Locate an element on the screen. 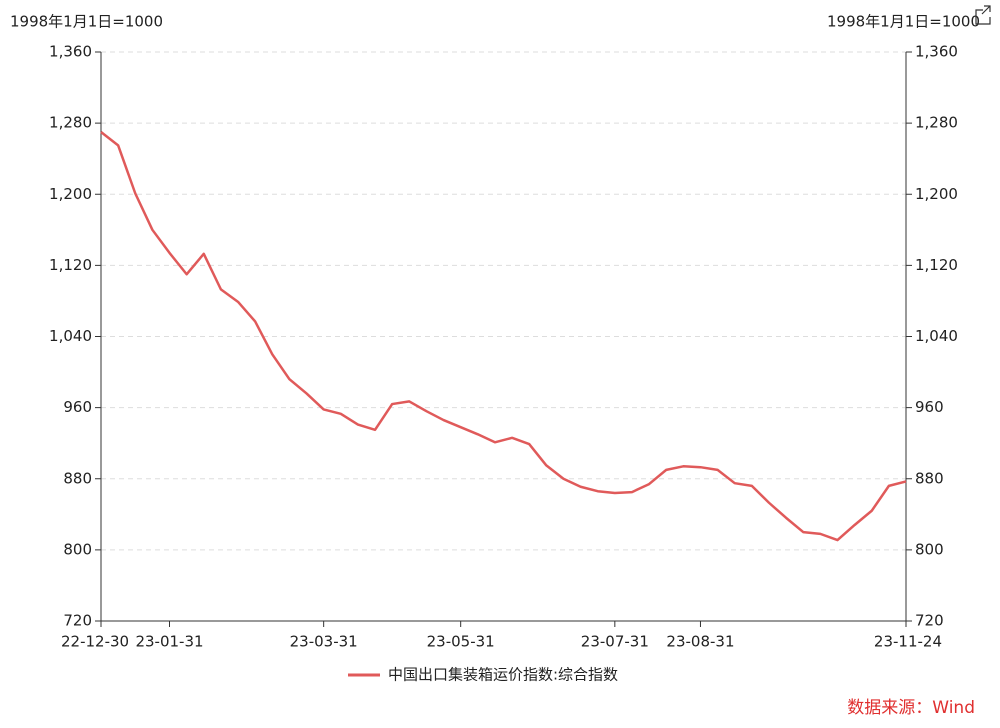 The height and width of the screenshot is (728, 1000). y-tick-label: 1,200 is located at coordinates (70, 194).